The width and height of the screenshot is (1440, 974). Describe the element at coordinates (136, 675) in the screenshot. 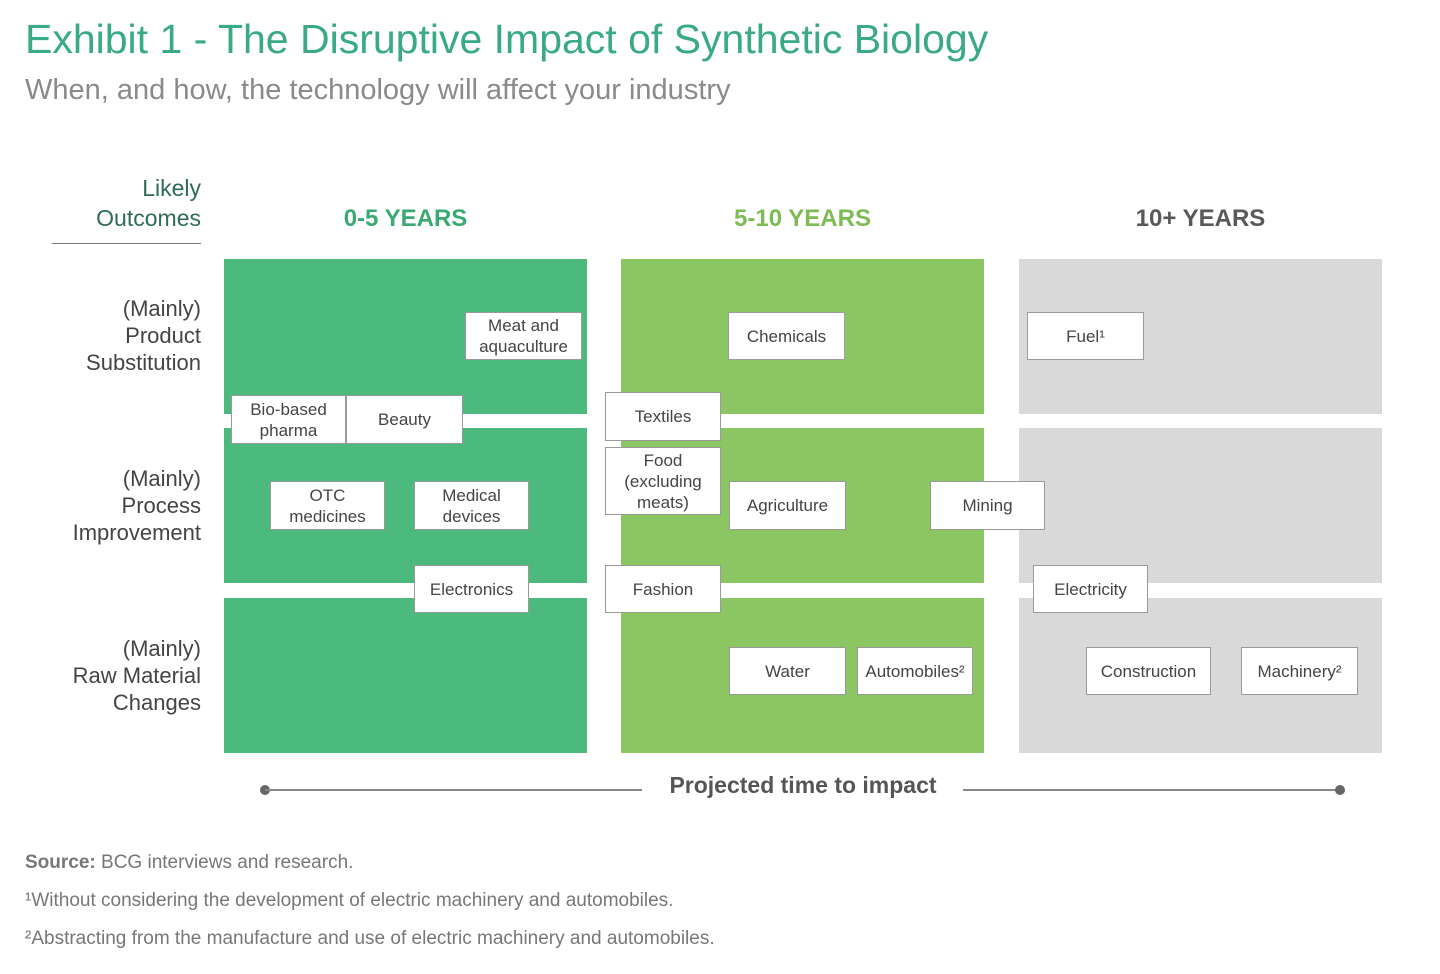

I see `row-label-raw-material-changes: (Mainly) Raw Material Changes` at that location.